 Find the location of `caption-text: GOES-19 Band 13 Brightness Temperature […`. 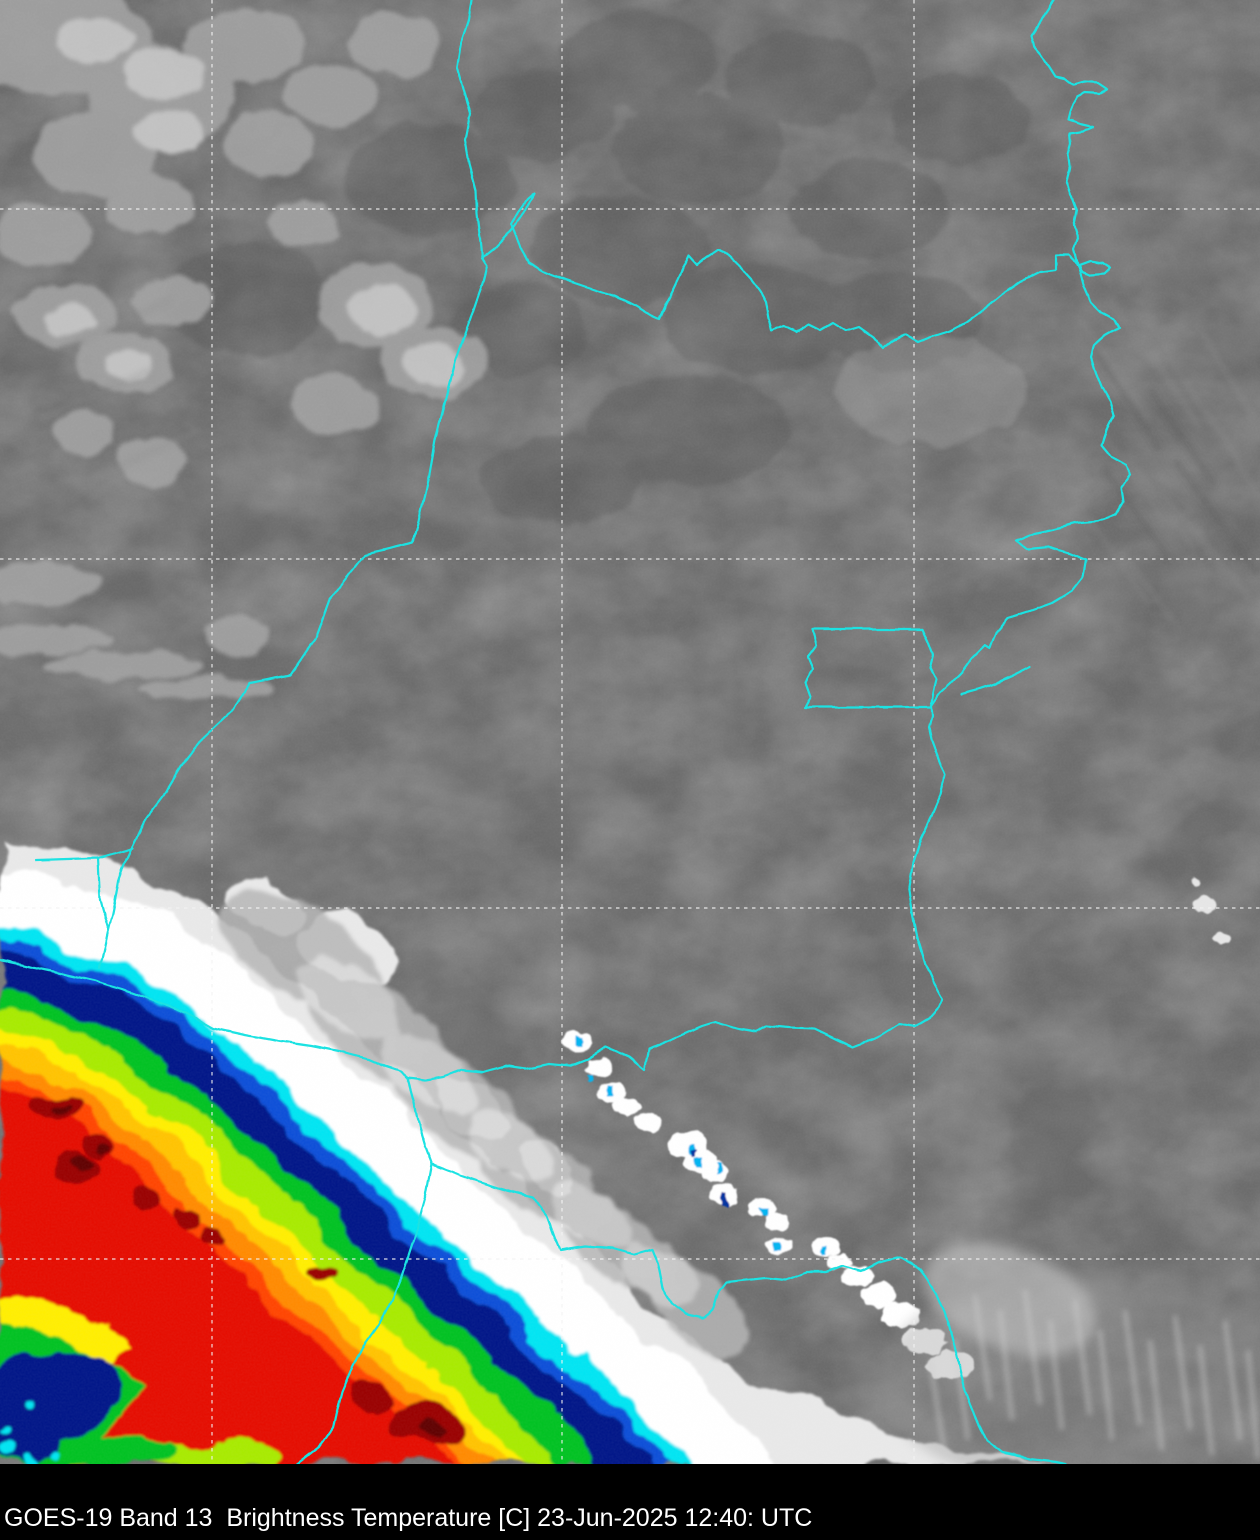

caption-text: GOES-19 Band 13 Brightness Temperature [… is located at coordinates (408, 1518).